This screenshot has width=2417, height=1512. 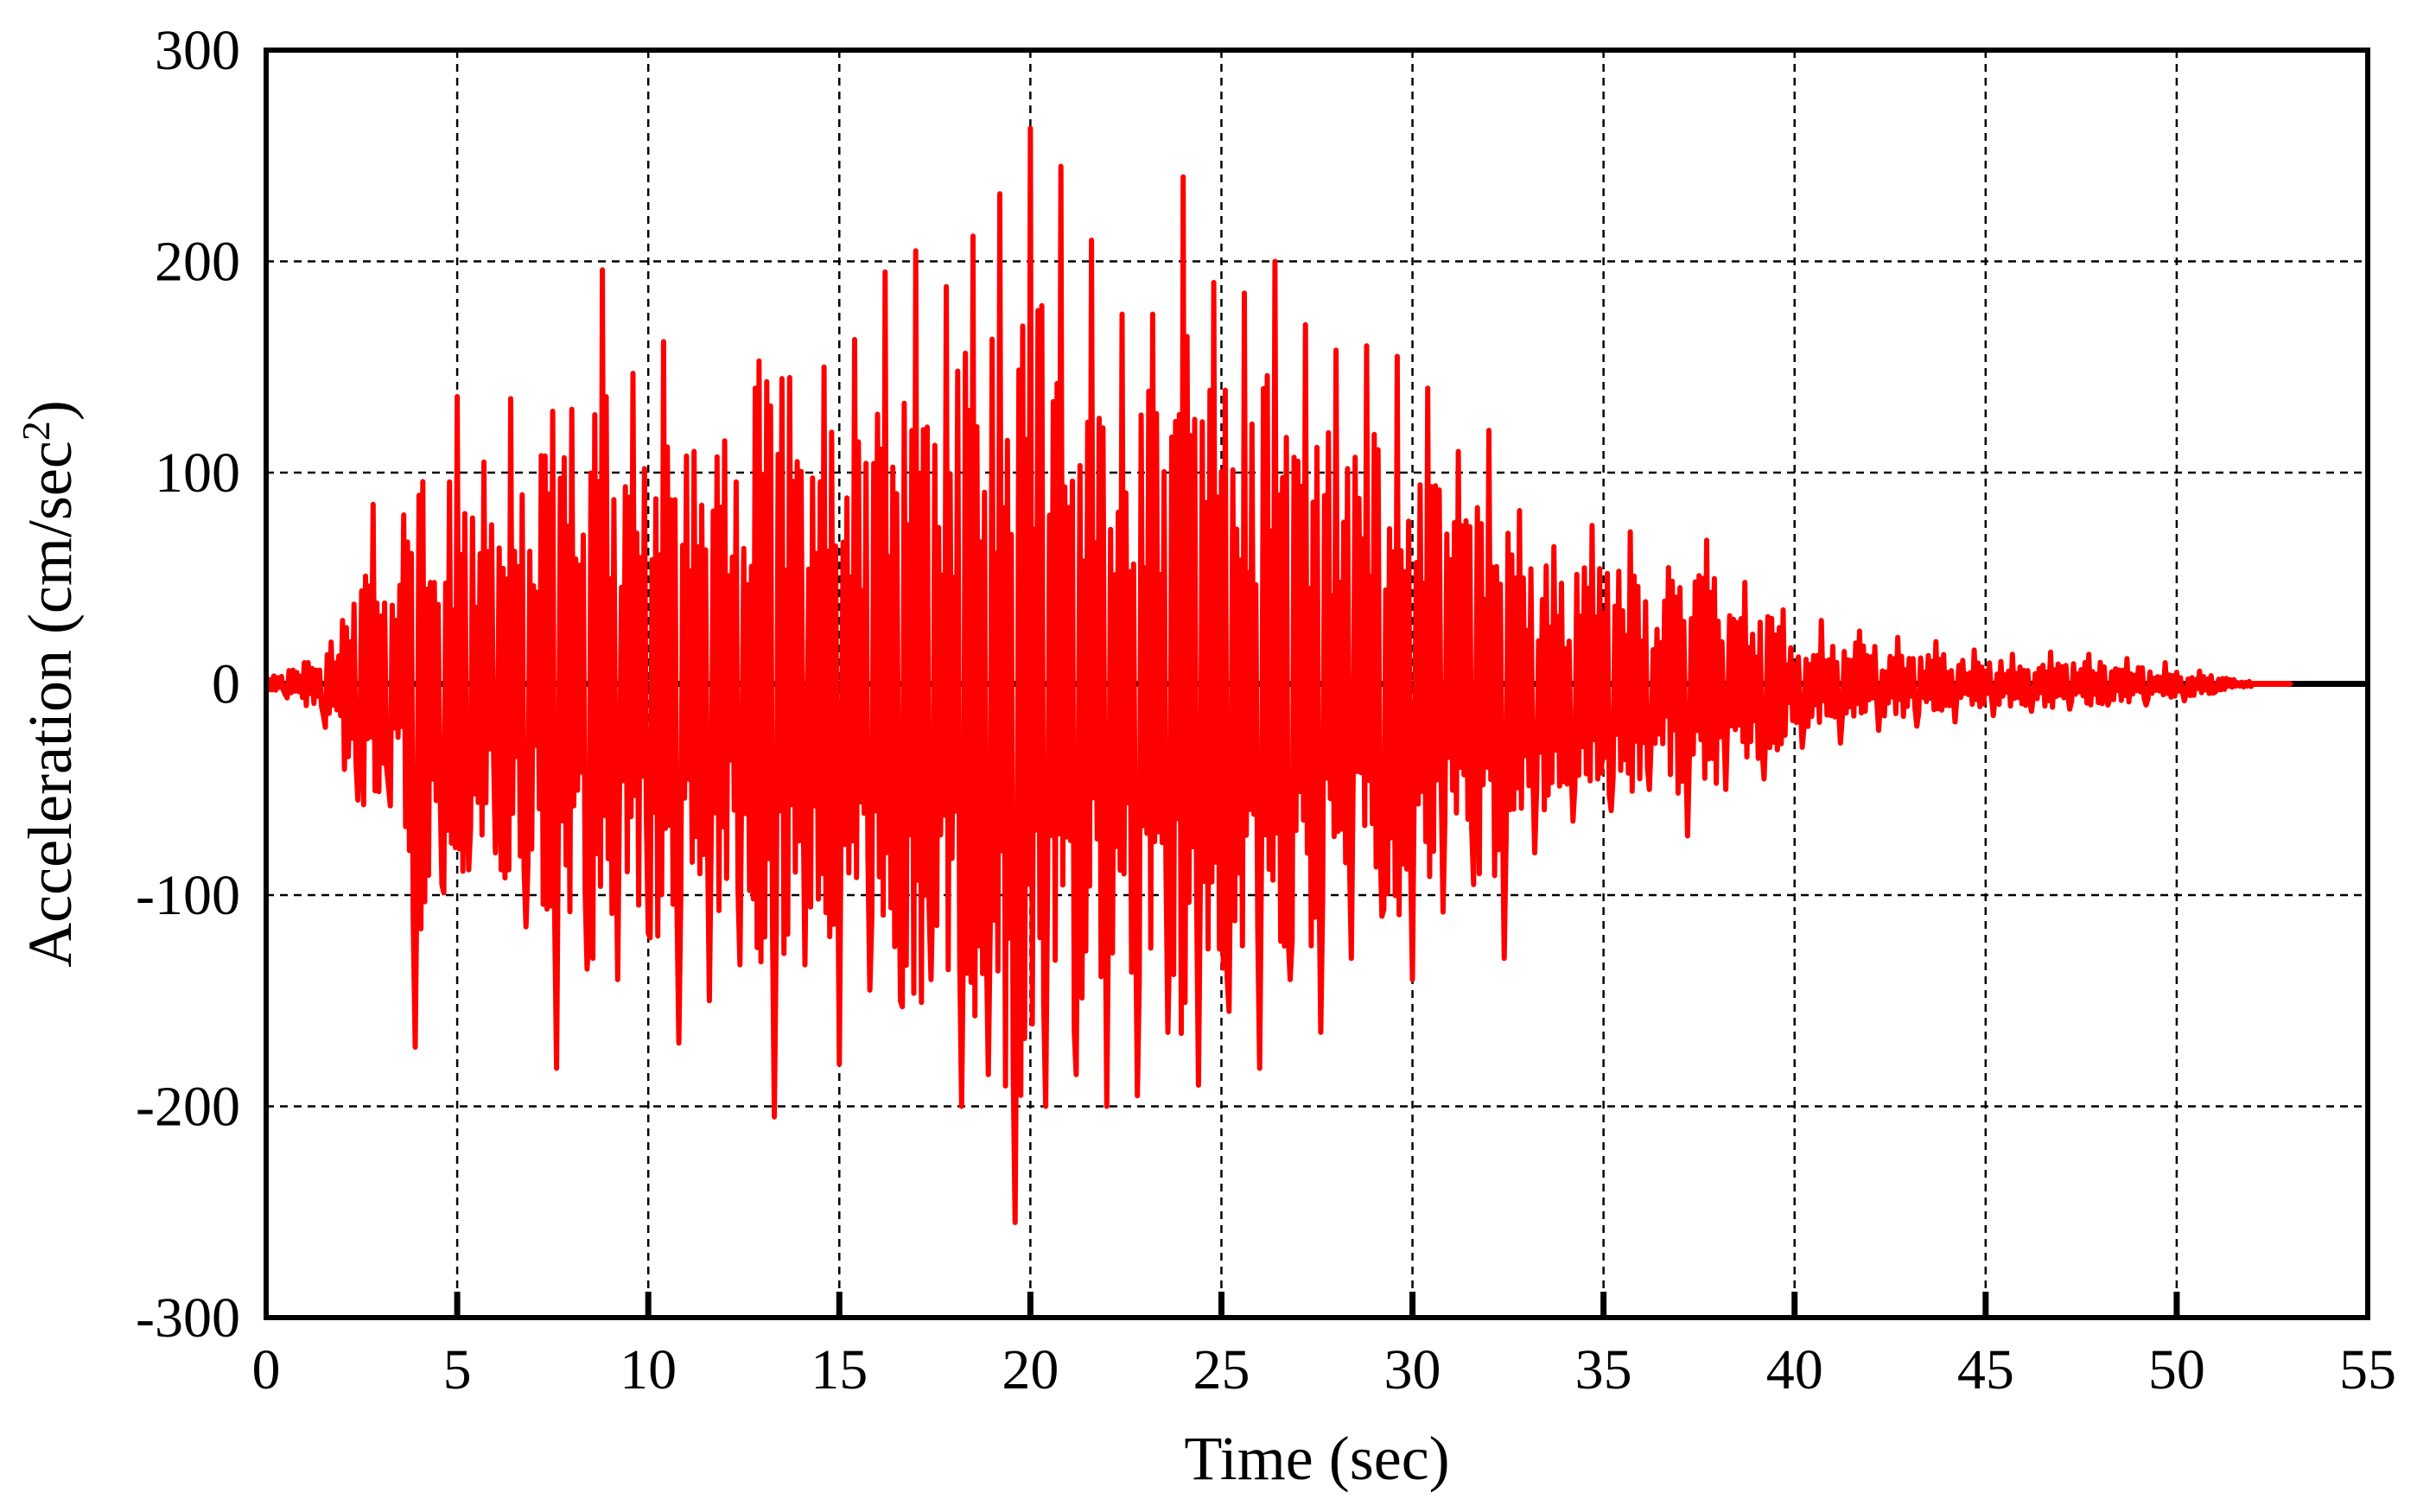 What do you see at coordinates (197, 473) in the screenshot?
I see `y-tick-label: 100` at bounding box center [197, 473].